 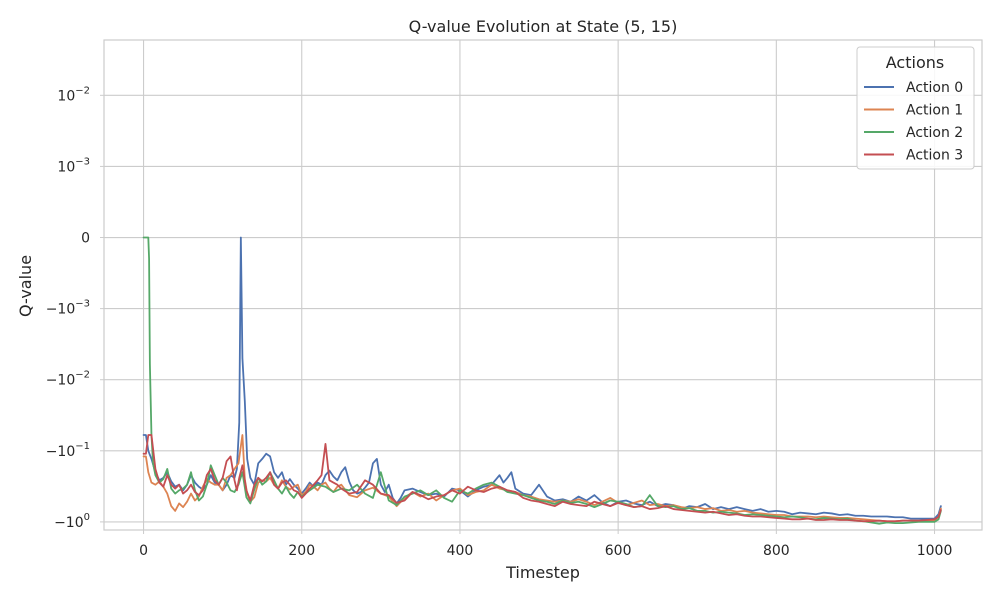 I want to click on legend-label-action-3: Action 3, so click(x=934, y=156).